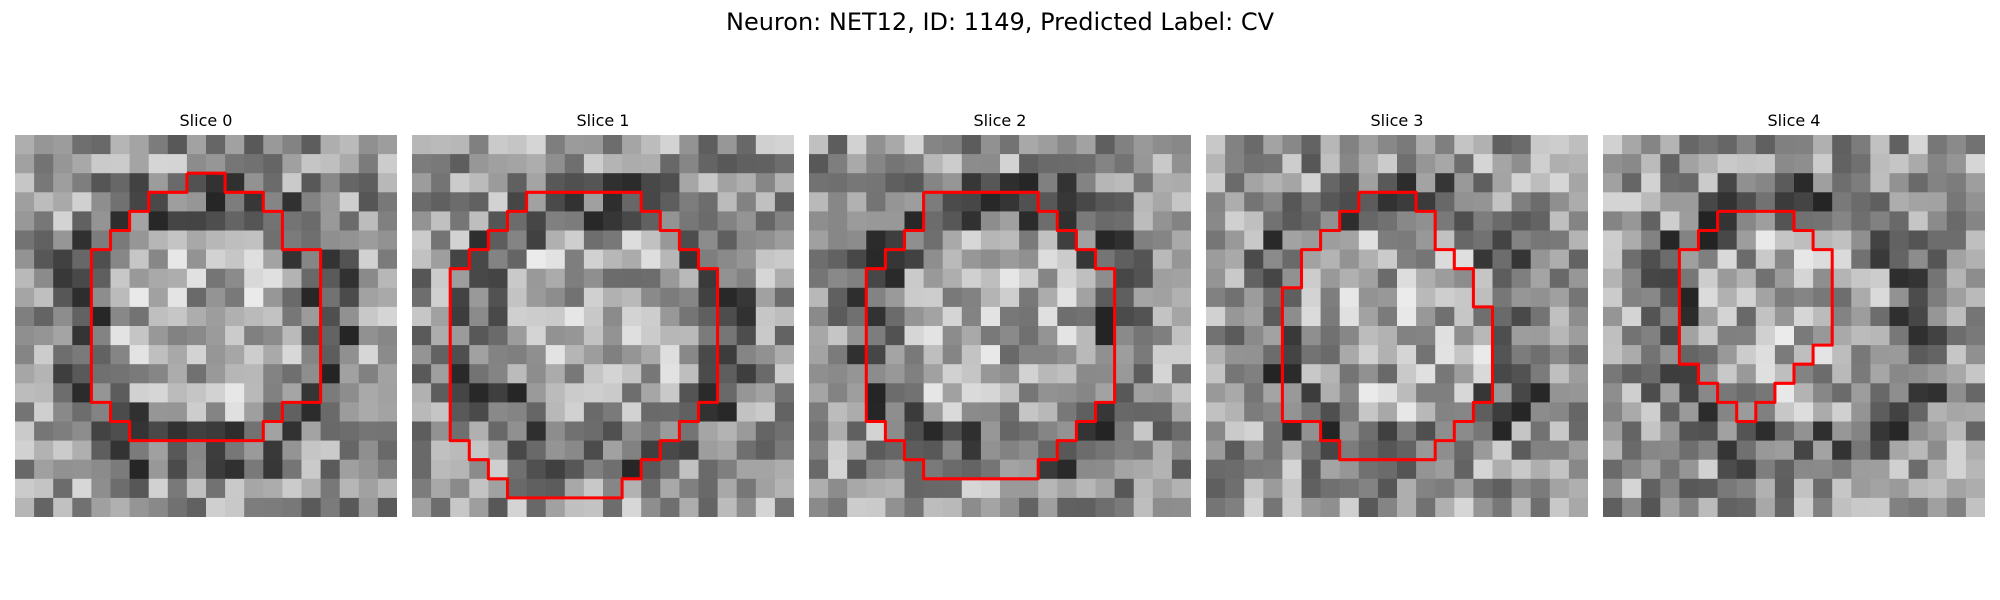 The image size is (2000, 600). I want to click on slice-panel-0: Slice 0, so click(206, 313).